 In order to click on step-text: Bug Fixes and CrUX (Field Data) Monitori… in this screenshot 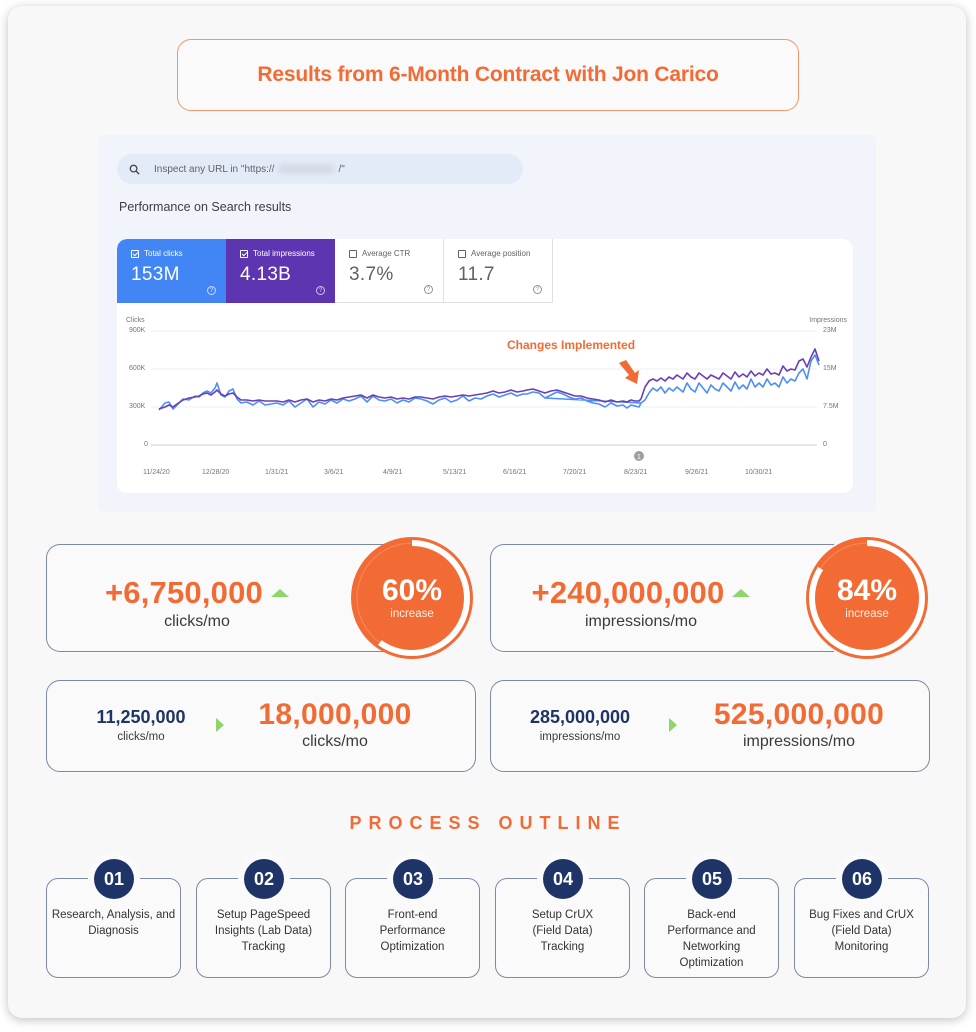, I will do `click(861, 931)`.